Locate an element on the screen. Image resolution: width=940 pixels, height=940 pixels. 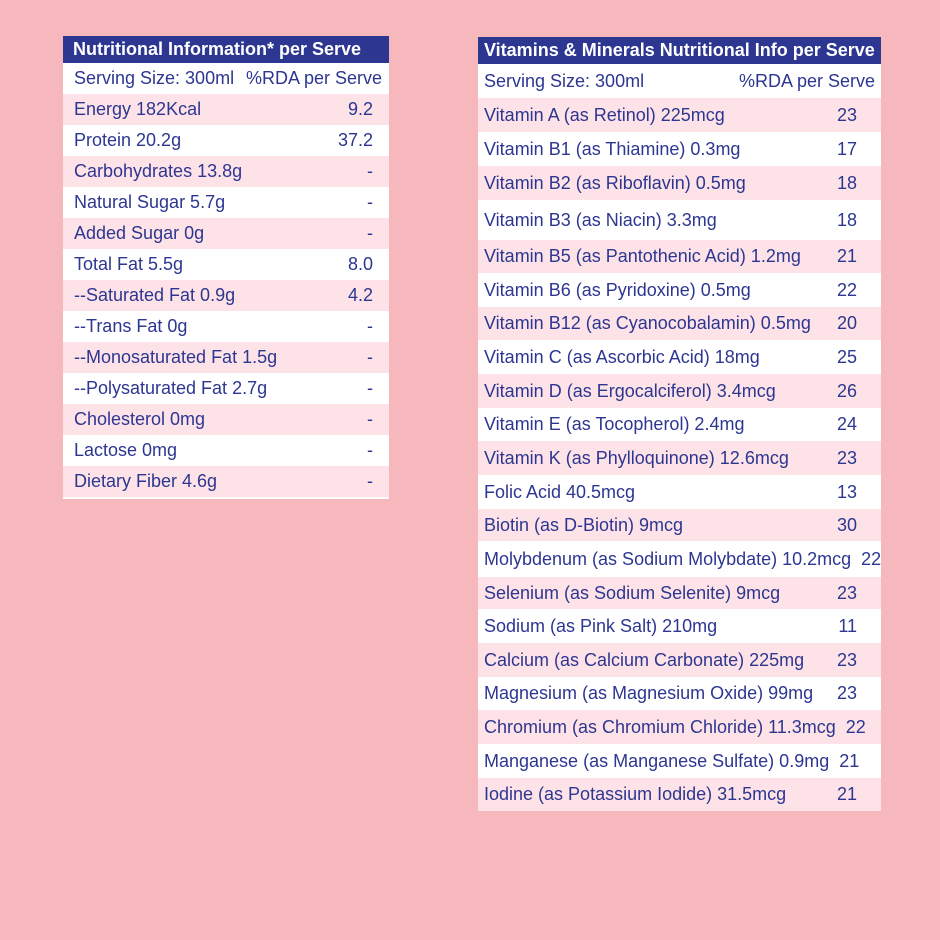
row-label: Dietary Fiber 4.6g is located at coordinates (146, 481).